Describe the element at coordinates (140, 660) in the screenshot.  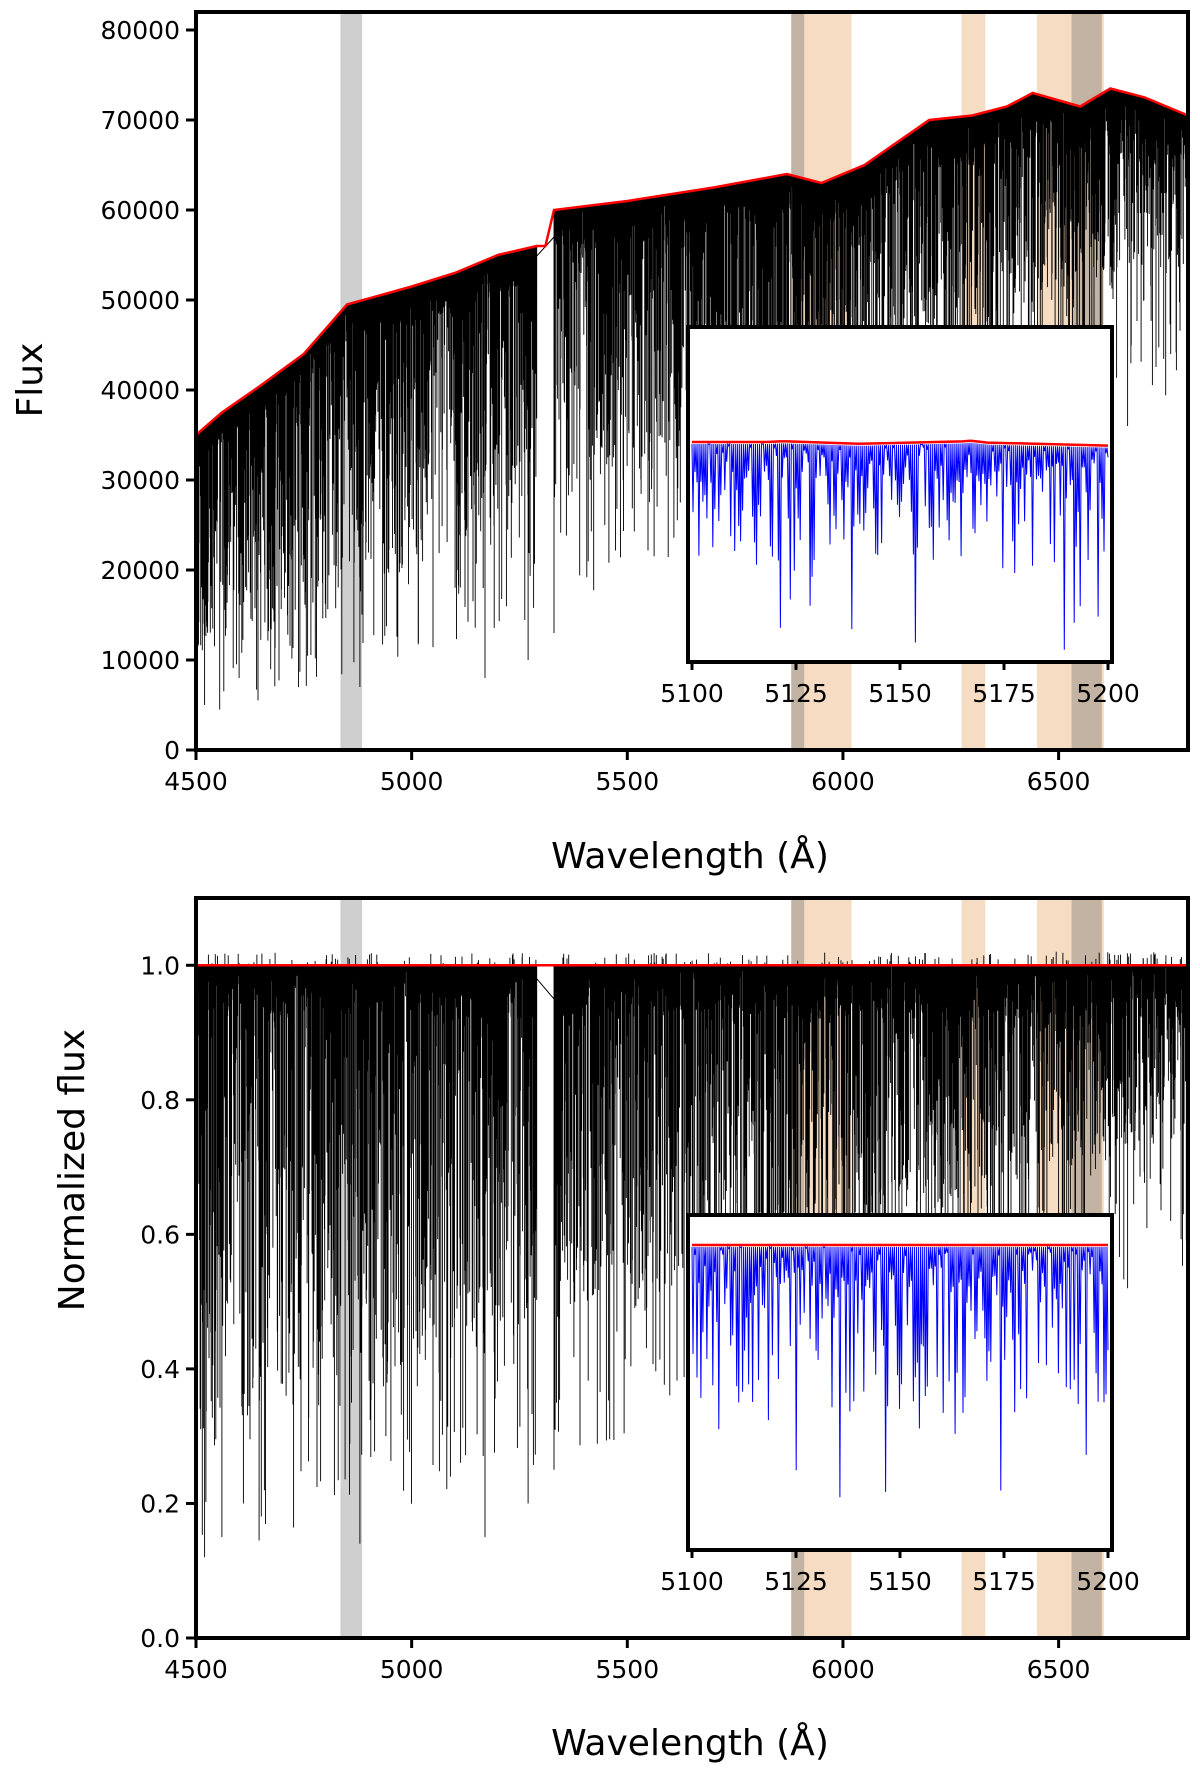
I see `y-tick-label-1: 10000` at that location.